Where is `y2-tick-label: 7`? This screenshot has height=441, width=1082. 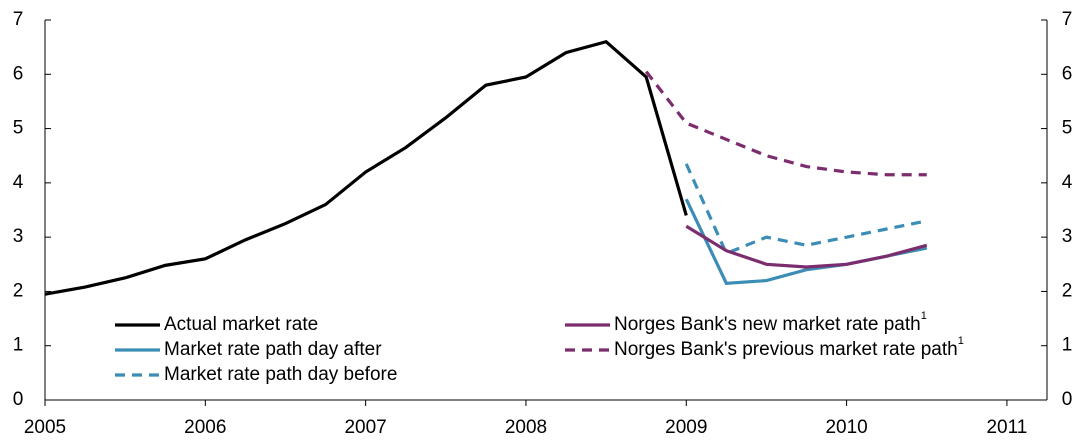 y2-tick-label: 7 is located at coordinates (1067, 19).